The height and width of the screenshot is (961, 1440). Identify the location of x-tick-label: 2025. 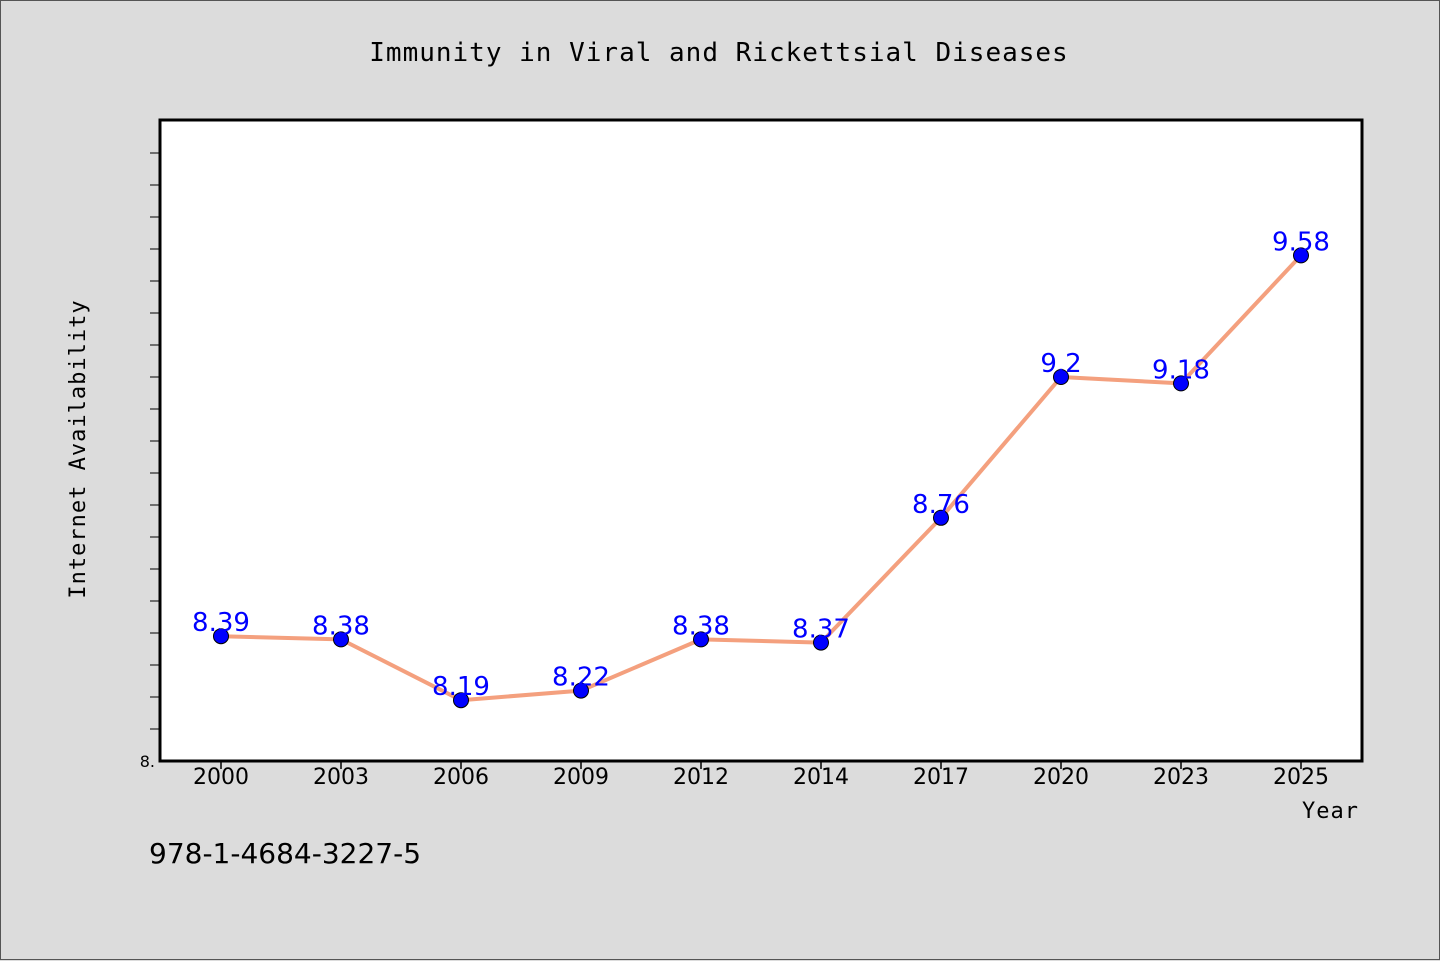
(1301, 777).